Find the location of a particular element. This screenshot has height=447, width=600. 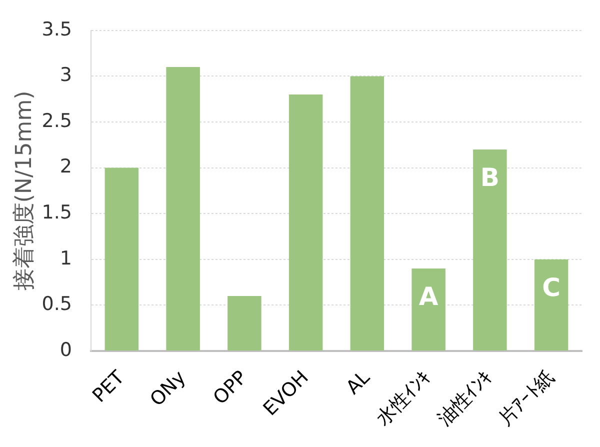

y-tick-label: 1.5 is located at coordinates (57, 213).